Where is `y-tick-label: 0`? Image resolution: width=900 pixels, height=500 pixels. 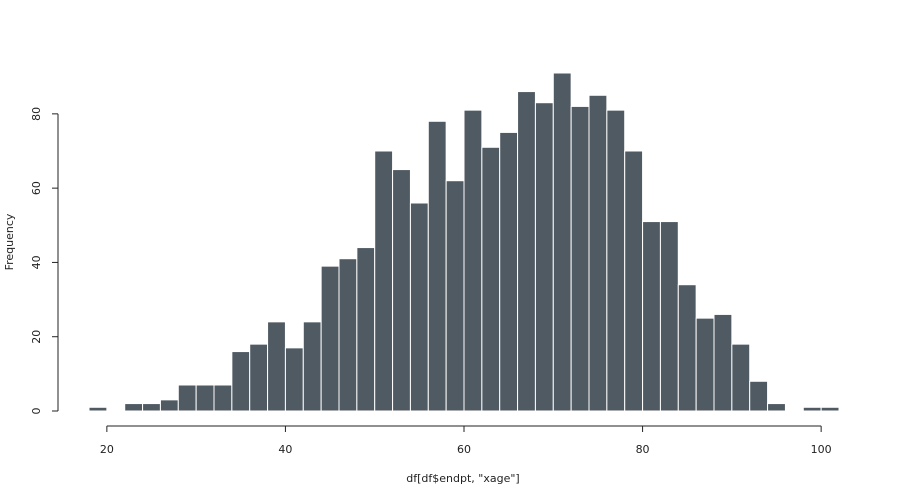
y-tick-label: 0 is located at coordinates (36, 411).